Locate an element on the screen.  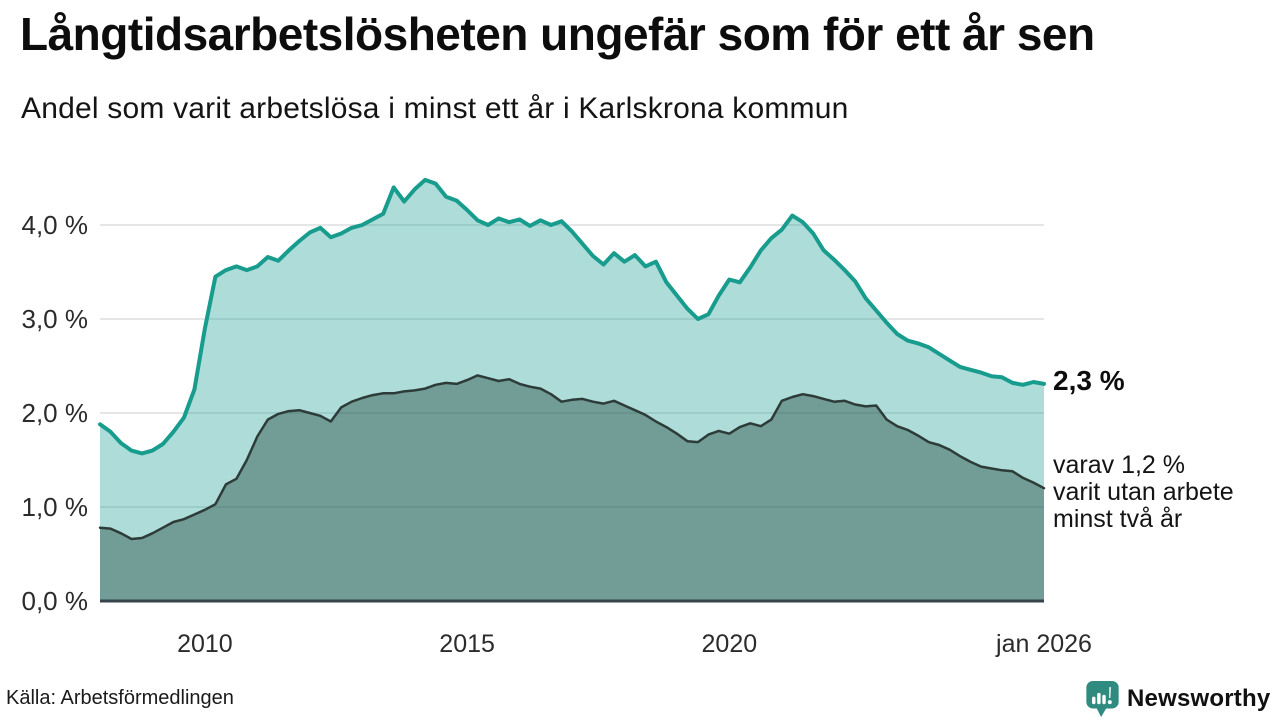
two-year-annotation-line3: minst två år is located at coordinates (1118, 519).